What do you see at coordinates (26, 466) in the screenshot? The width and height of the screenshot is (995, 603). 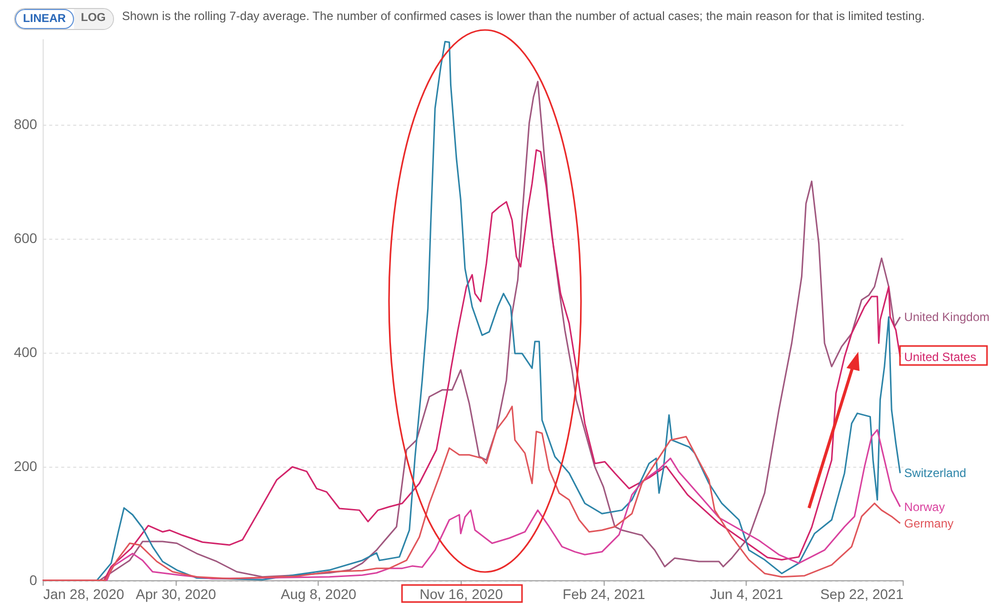 I see `y-tick-label: 200` at bounding box center [26, 466].